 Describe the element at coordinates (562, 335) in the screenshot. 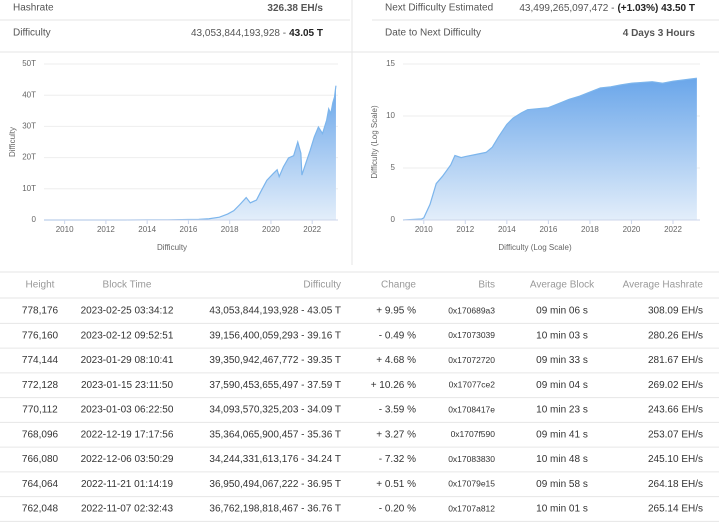

I see `table-cell: 10 min 03 s` at that location.